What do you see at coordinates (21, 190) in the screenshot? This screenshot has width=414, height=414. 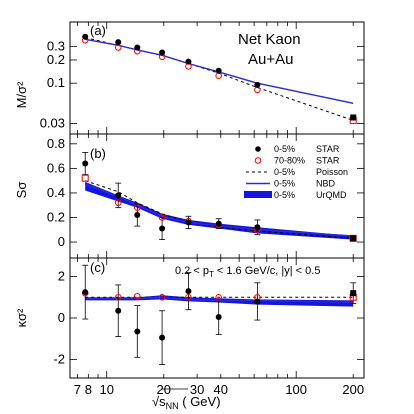 I see `y-axis-title-b: Sσ` at bounding box center [21, 190].